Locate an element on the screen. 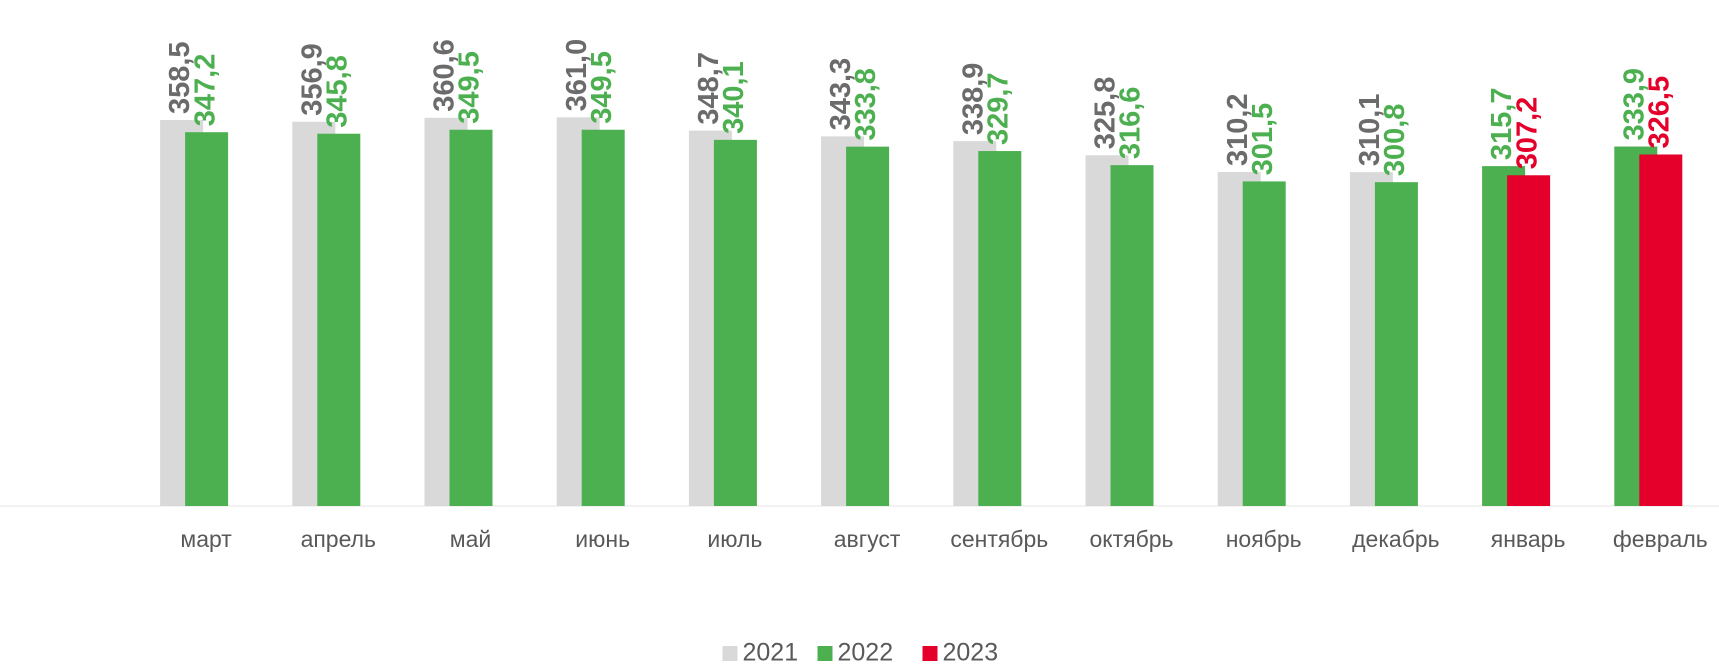  value-label: 307,2 is located at coordinates (1527, 133).